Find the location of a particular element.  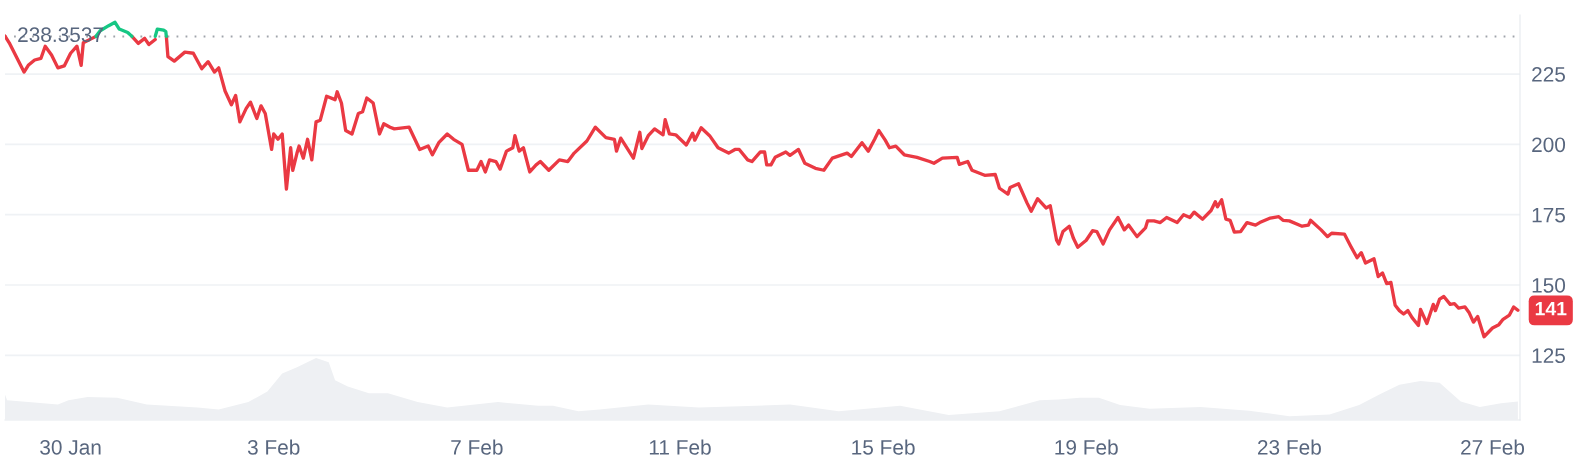

x-tick-label: 19 Feb is located at coordinates (1086, 447).